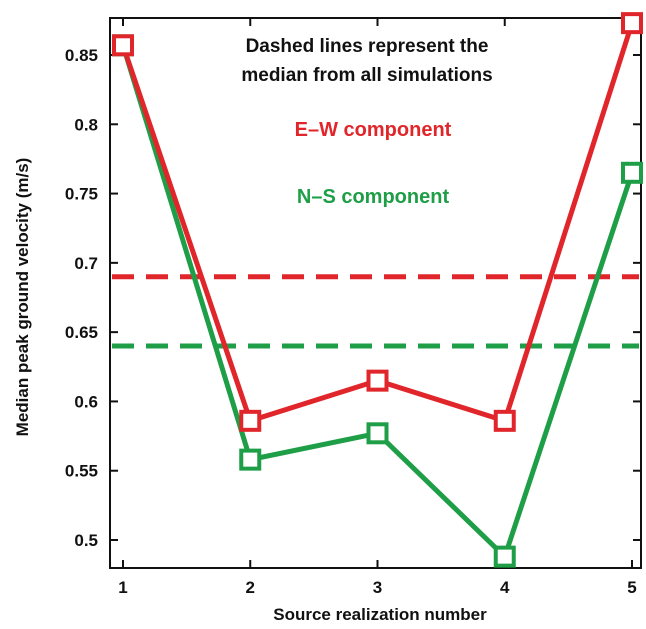 Image resolution: width=646 pixels, height=629 pixels. Describe the element at coordinates (81, 55) in the screenshot. I see `y-tick-label: 0.85` at that location.